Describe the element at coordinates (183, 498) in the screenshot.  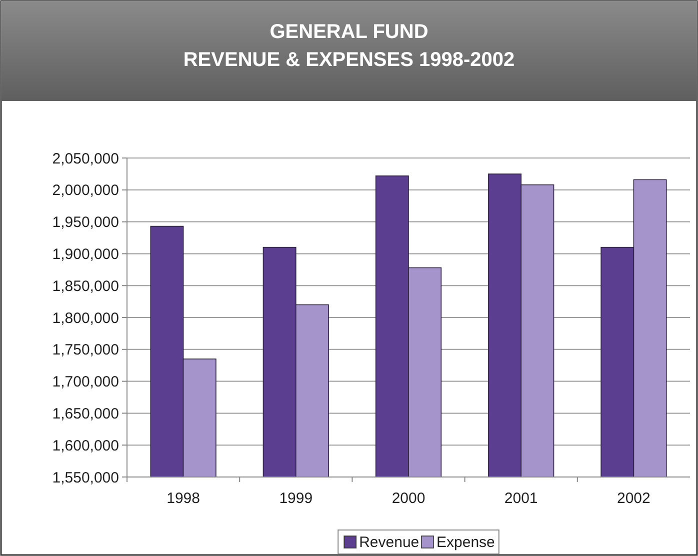
I see `x-tick-label: 1998` at that location.